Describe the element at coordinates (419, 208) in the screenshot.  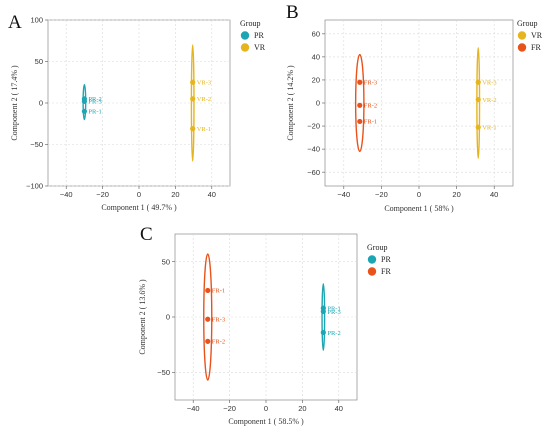
I see `x-axis-title: Component 1 ( 58% )` at that location.